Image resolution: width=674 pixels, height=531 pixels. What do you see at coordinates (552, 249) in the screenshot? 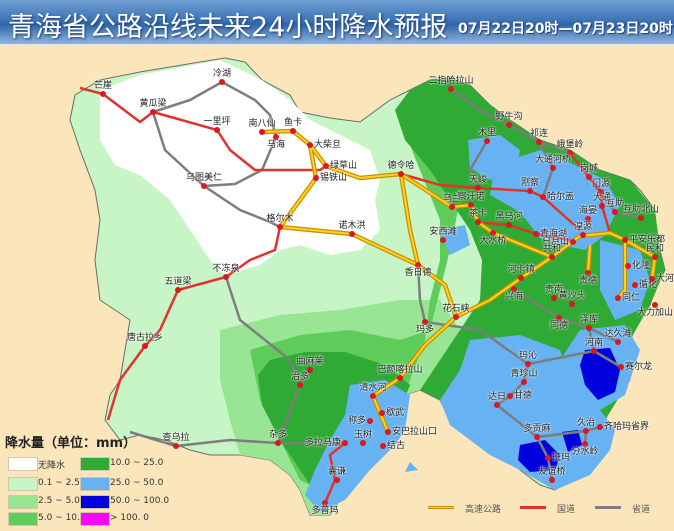
I see `place-label: 共和` at bounding box center [552, 249].